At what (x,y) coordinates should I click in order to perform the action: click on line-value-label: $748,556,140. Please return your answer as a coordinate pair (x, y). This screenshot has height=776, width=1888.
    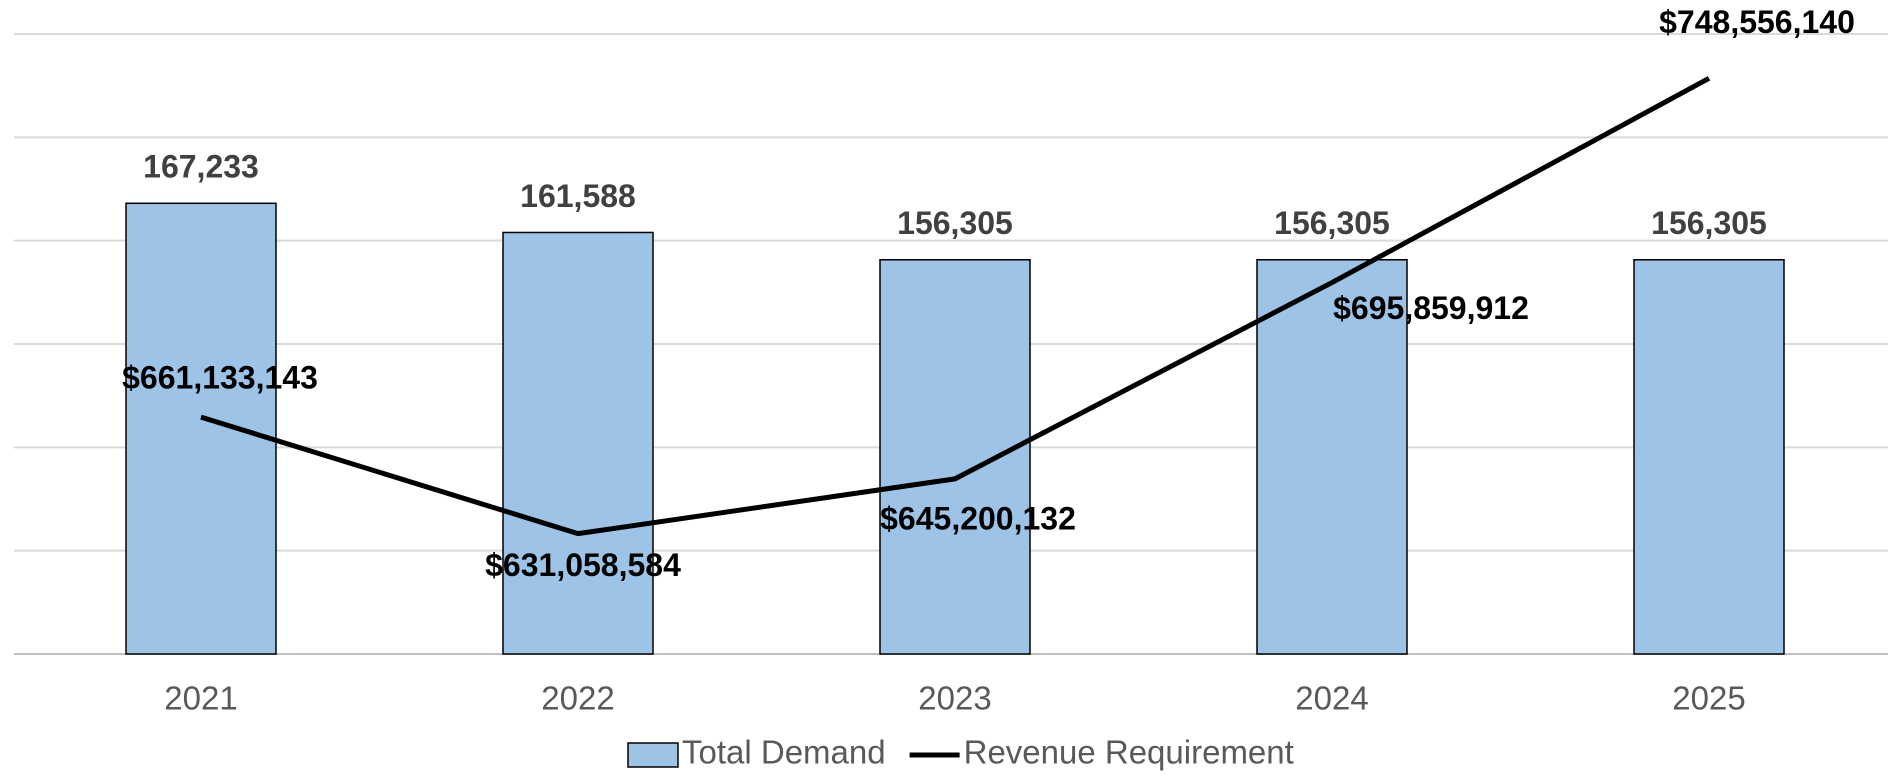
    Looking at the image, I should click on (1757, 22).